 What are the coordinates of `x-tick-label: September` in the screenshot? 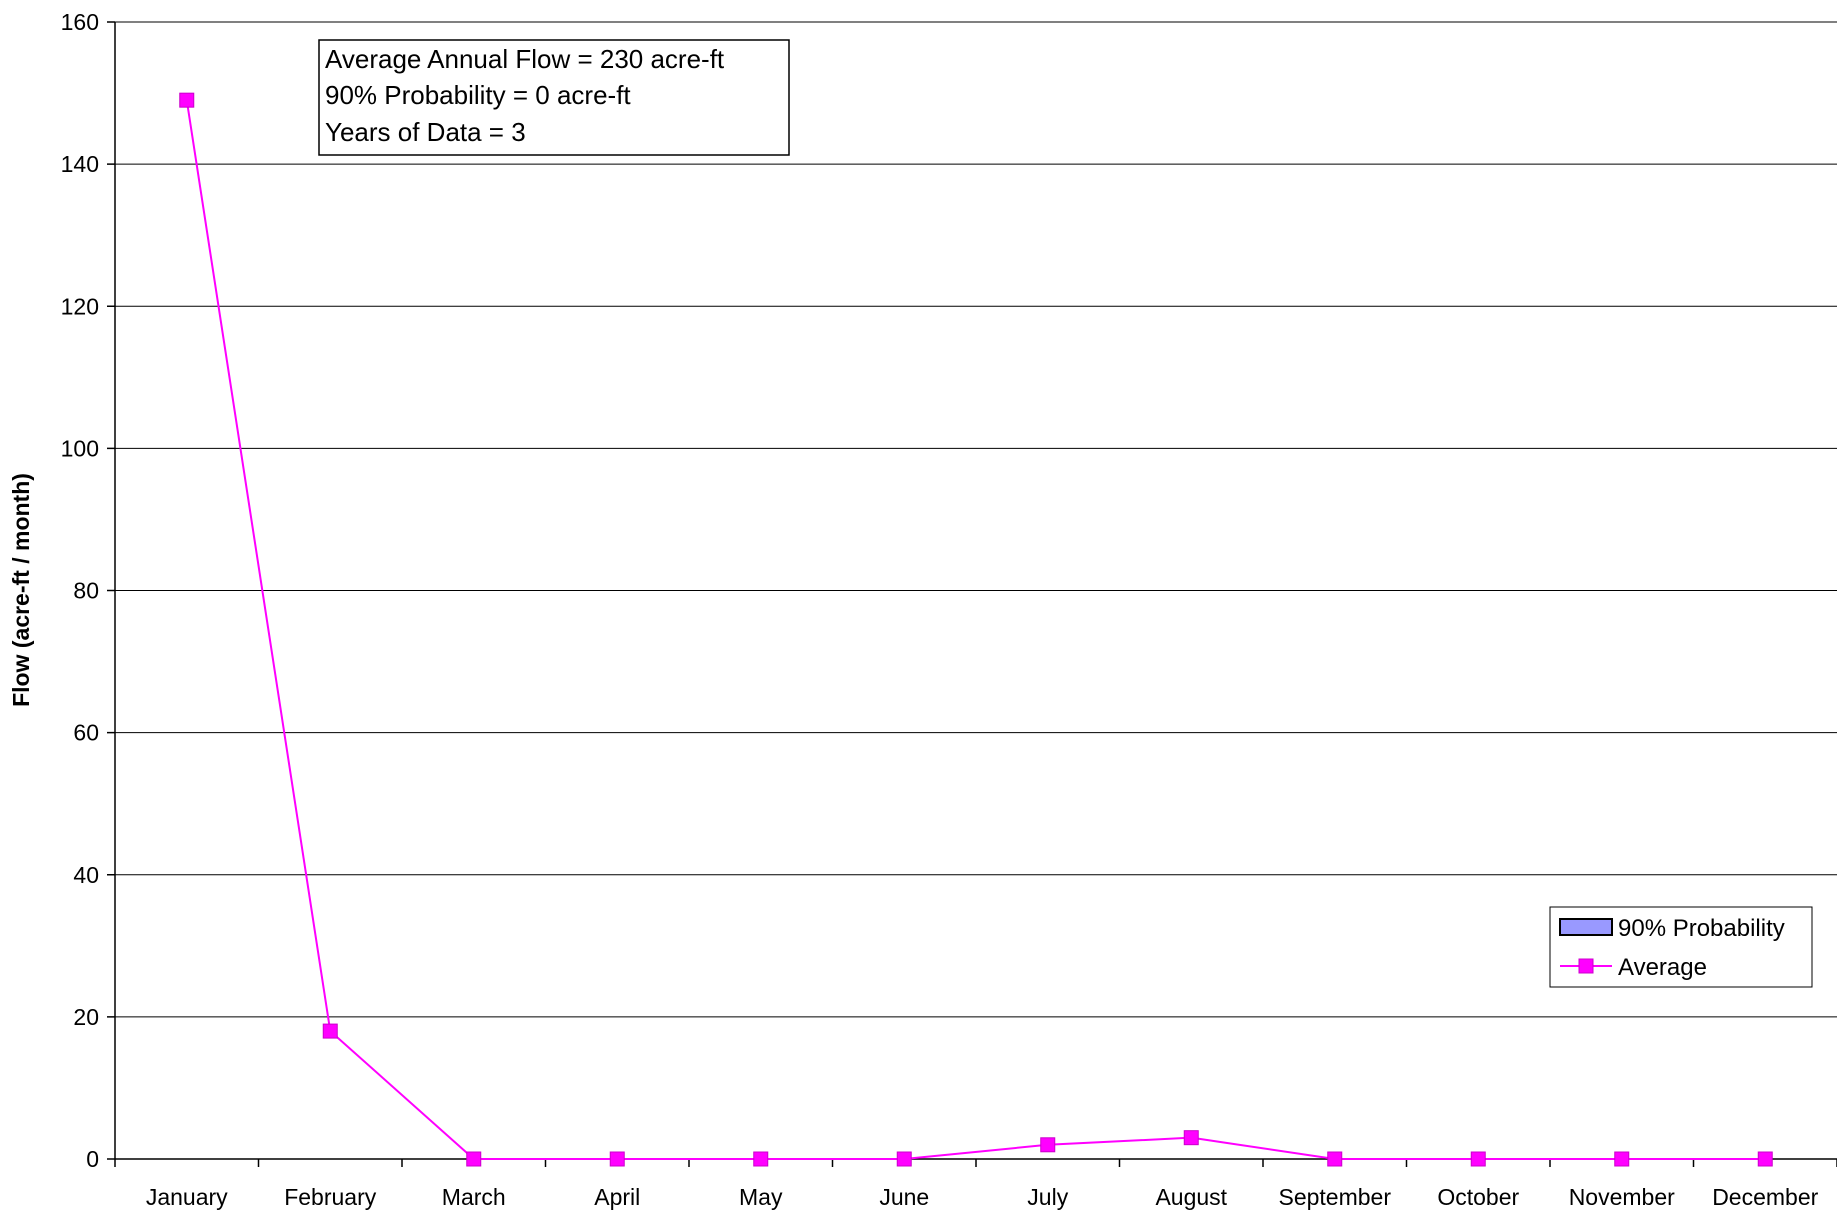 It's located at (1334, 1197).